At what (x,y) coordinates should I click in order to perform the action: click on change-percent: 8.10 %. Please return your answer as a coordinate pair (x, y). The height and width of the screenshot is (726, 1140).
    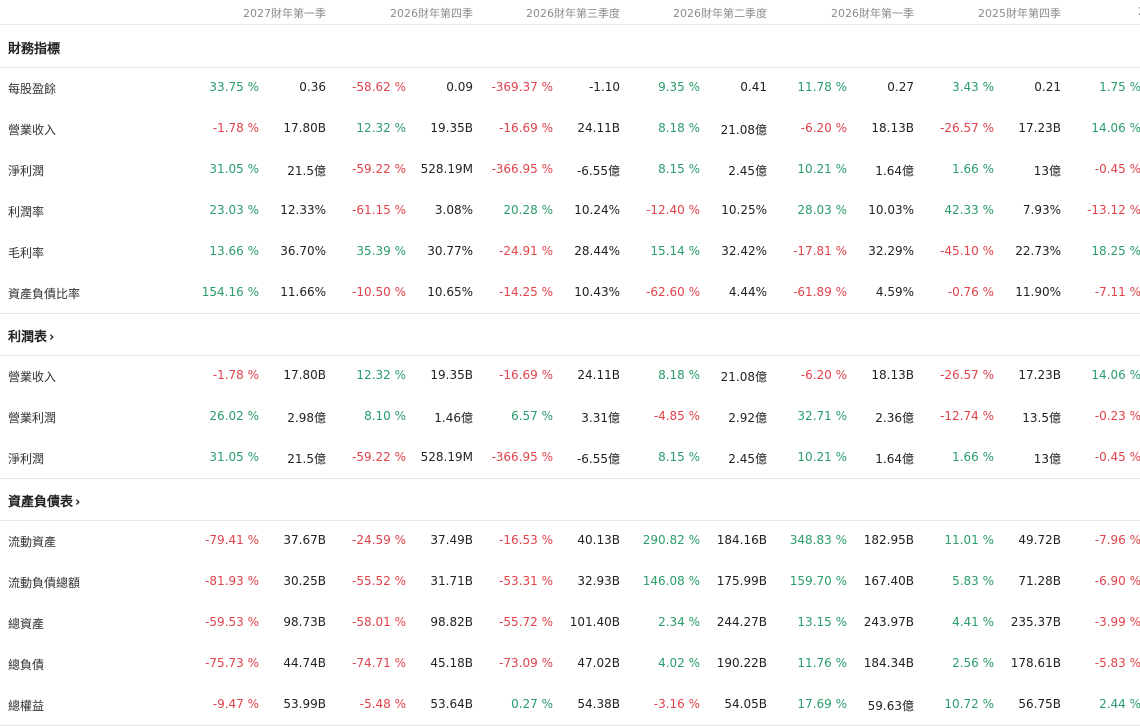
    Looking at the image, I should click on (385, 416).